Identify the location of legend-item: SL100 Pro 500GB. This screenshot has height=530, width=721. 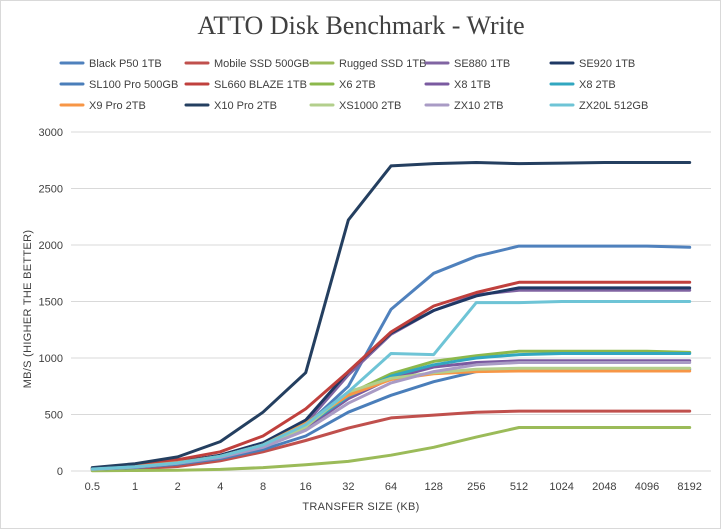
(118, 85).